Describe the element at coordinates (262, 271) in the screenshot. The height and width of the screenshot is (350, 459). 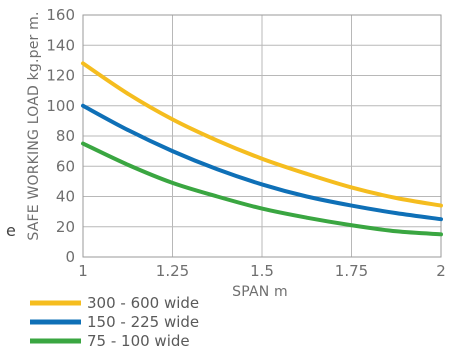
I see `x-tick-label: 1.5` at that location.